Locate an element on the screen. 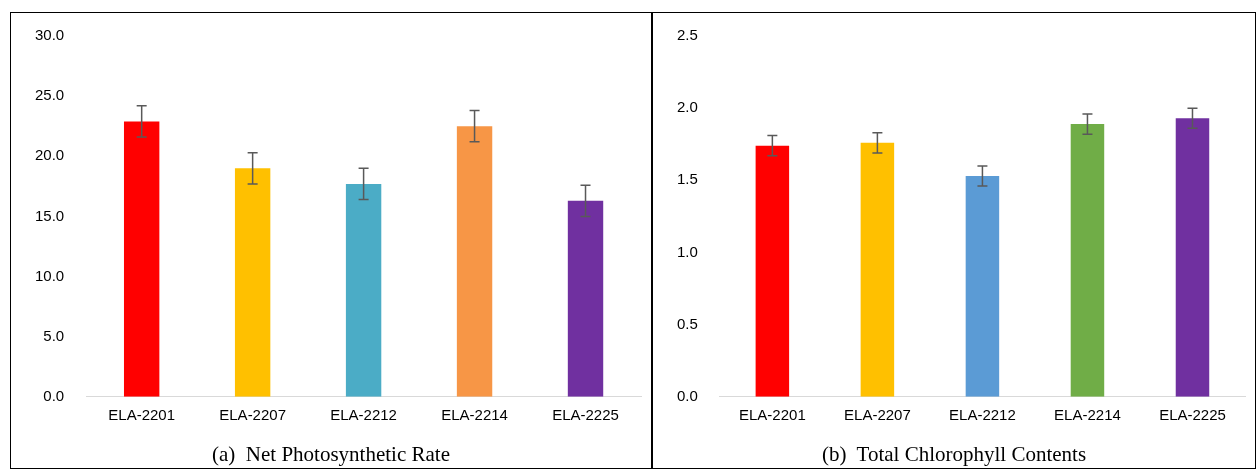 This screenshot has height=469, width=1256. y-tick-label: 15.0 is located at coordinates (49, 215).